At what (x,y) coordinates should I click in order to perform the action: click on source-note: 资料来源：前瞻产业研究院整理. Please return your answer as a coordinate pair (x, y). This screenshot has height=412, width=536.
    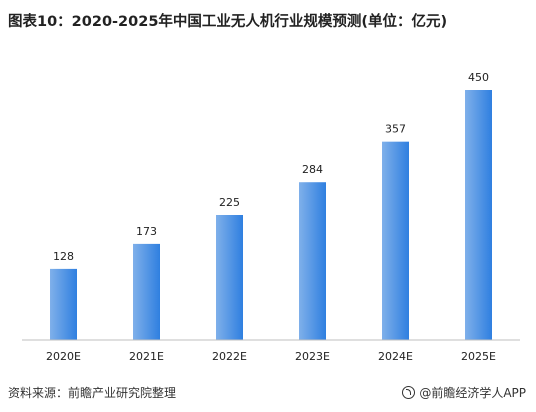
    Looking at the image, I should click on (92, 393).